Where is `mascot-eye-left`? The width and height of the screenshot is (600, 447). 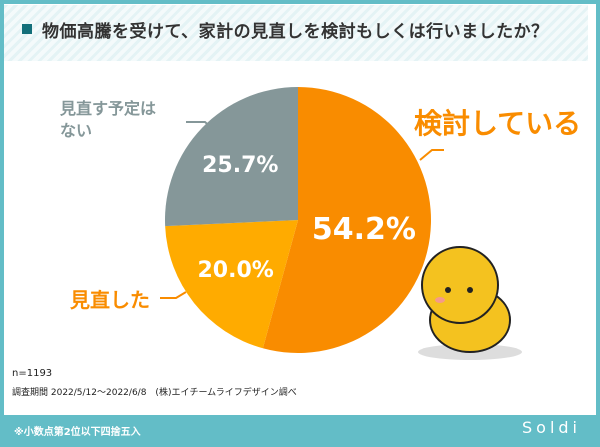
mascot-eye-left is located at coordinates (448, 290).